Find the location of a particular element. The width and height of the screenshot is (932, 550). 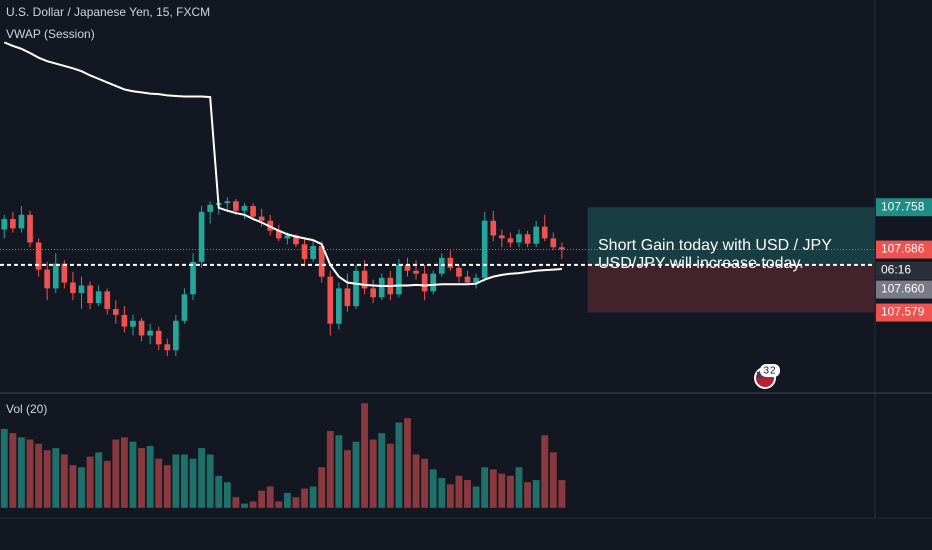

countdown-badge-bg is located at coordinates (904, 270).